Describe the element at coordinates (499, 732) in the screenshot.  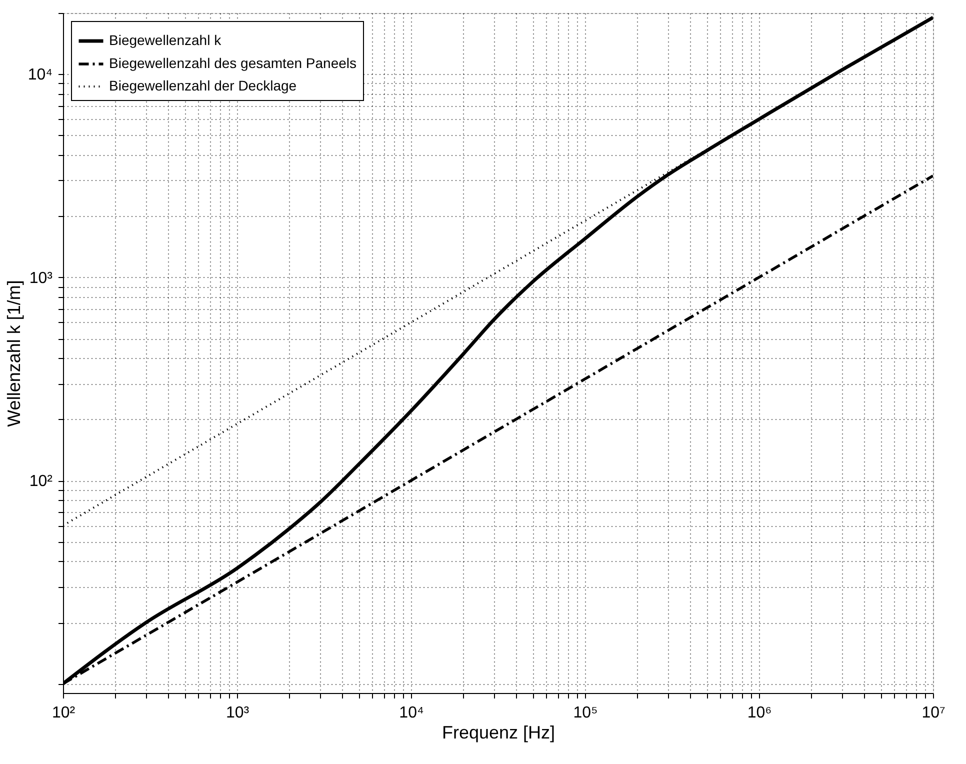
I see `x-axis-title: Frequenz [Hz]` at that location.